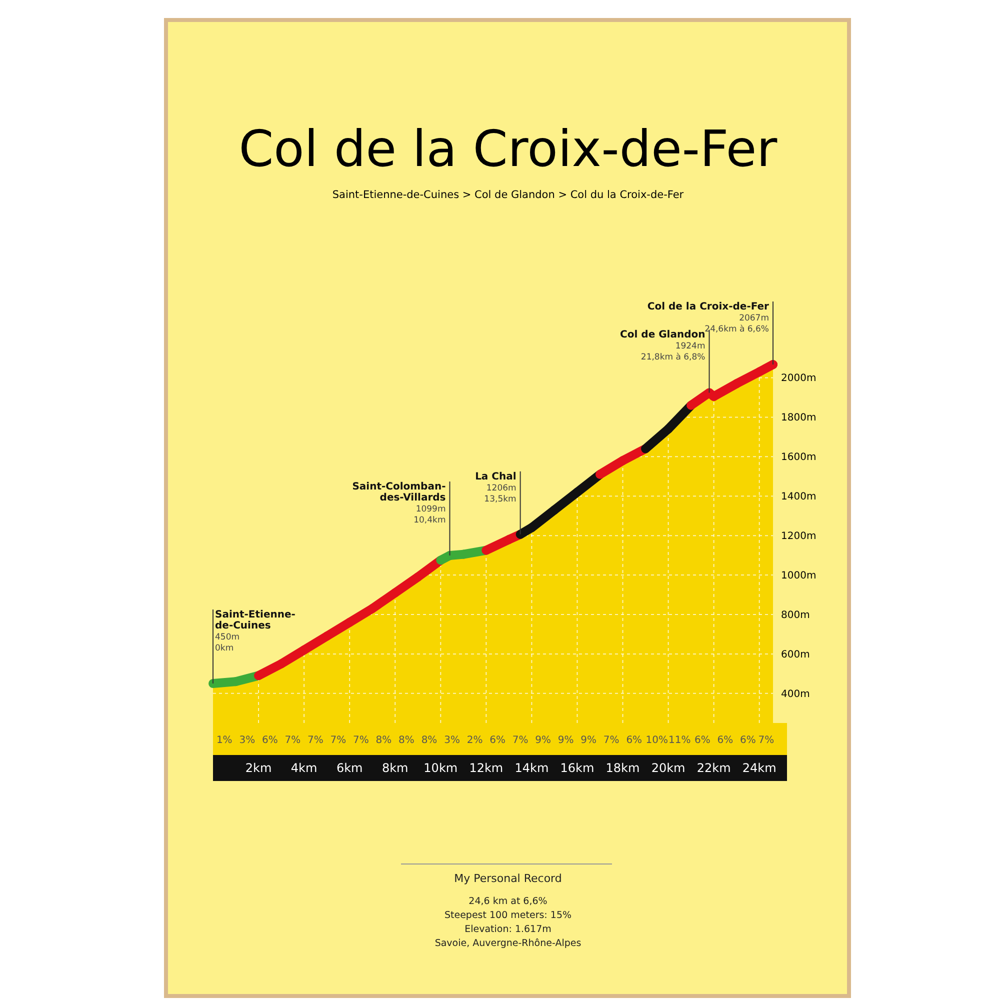 This screenshot has height=1000, width=1000. Describe the element at coordinates (495, 487) in the screenshot. I see `annotation: La Chal 1206m 13,5km` at that location.